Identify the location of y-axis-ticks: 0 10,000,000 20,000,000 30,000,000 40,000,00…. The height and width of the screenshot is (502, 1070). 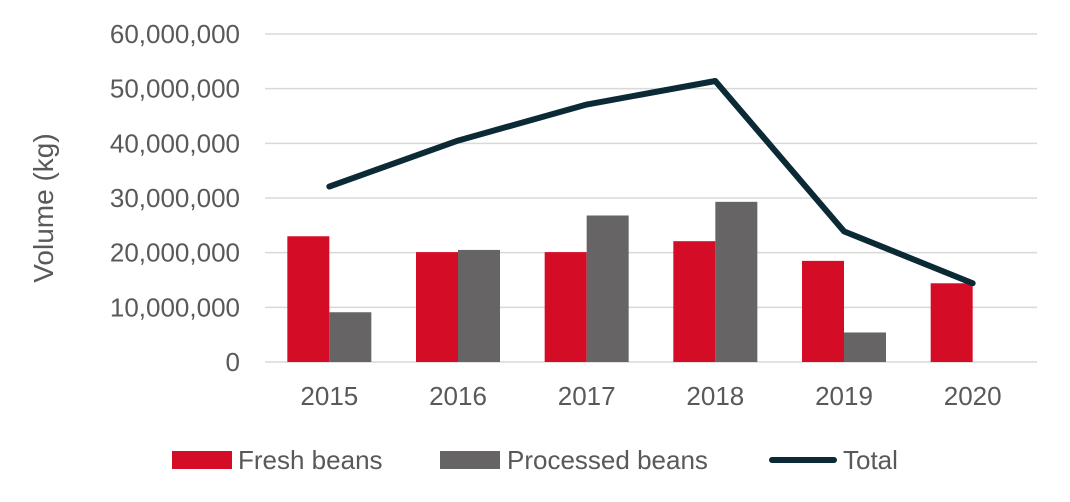
(175, 198).